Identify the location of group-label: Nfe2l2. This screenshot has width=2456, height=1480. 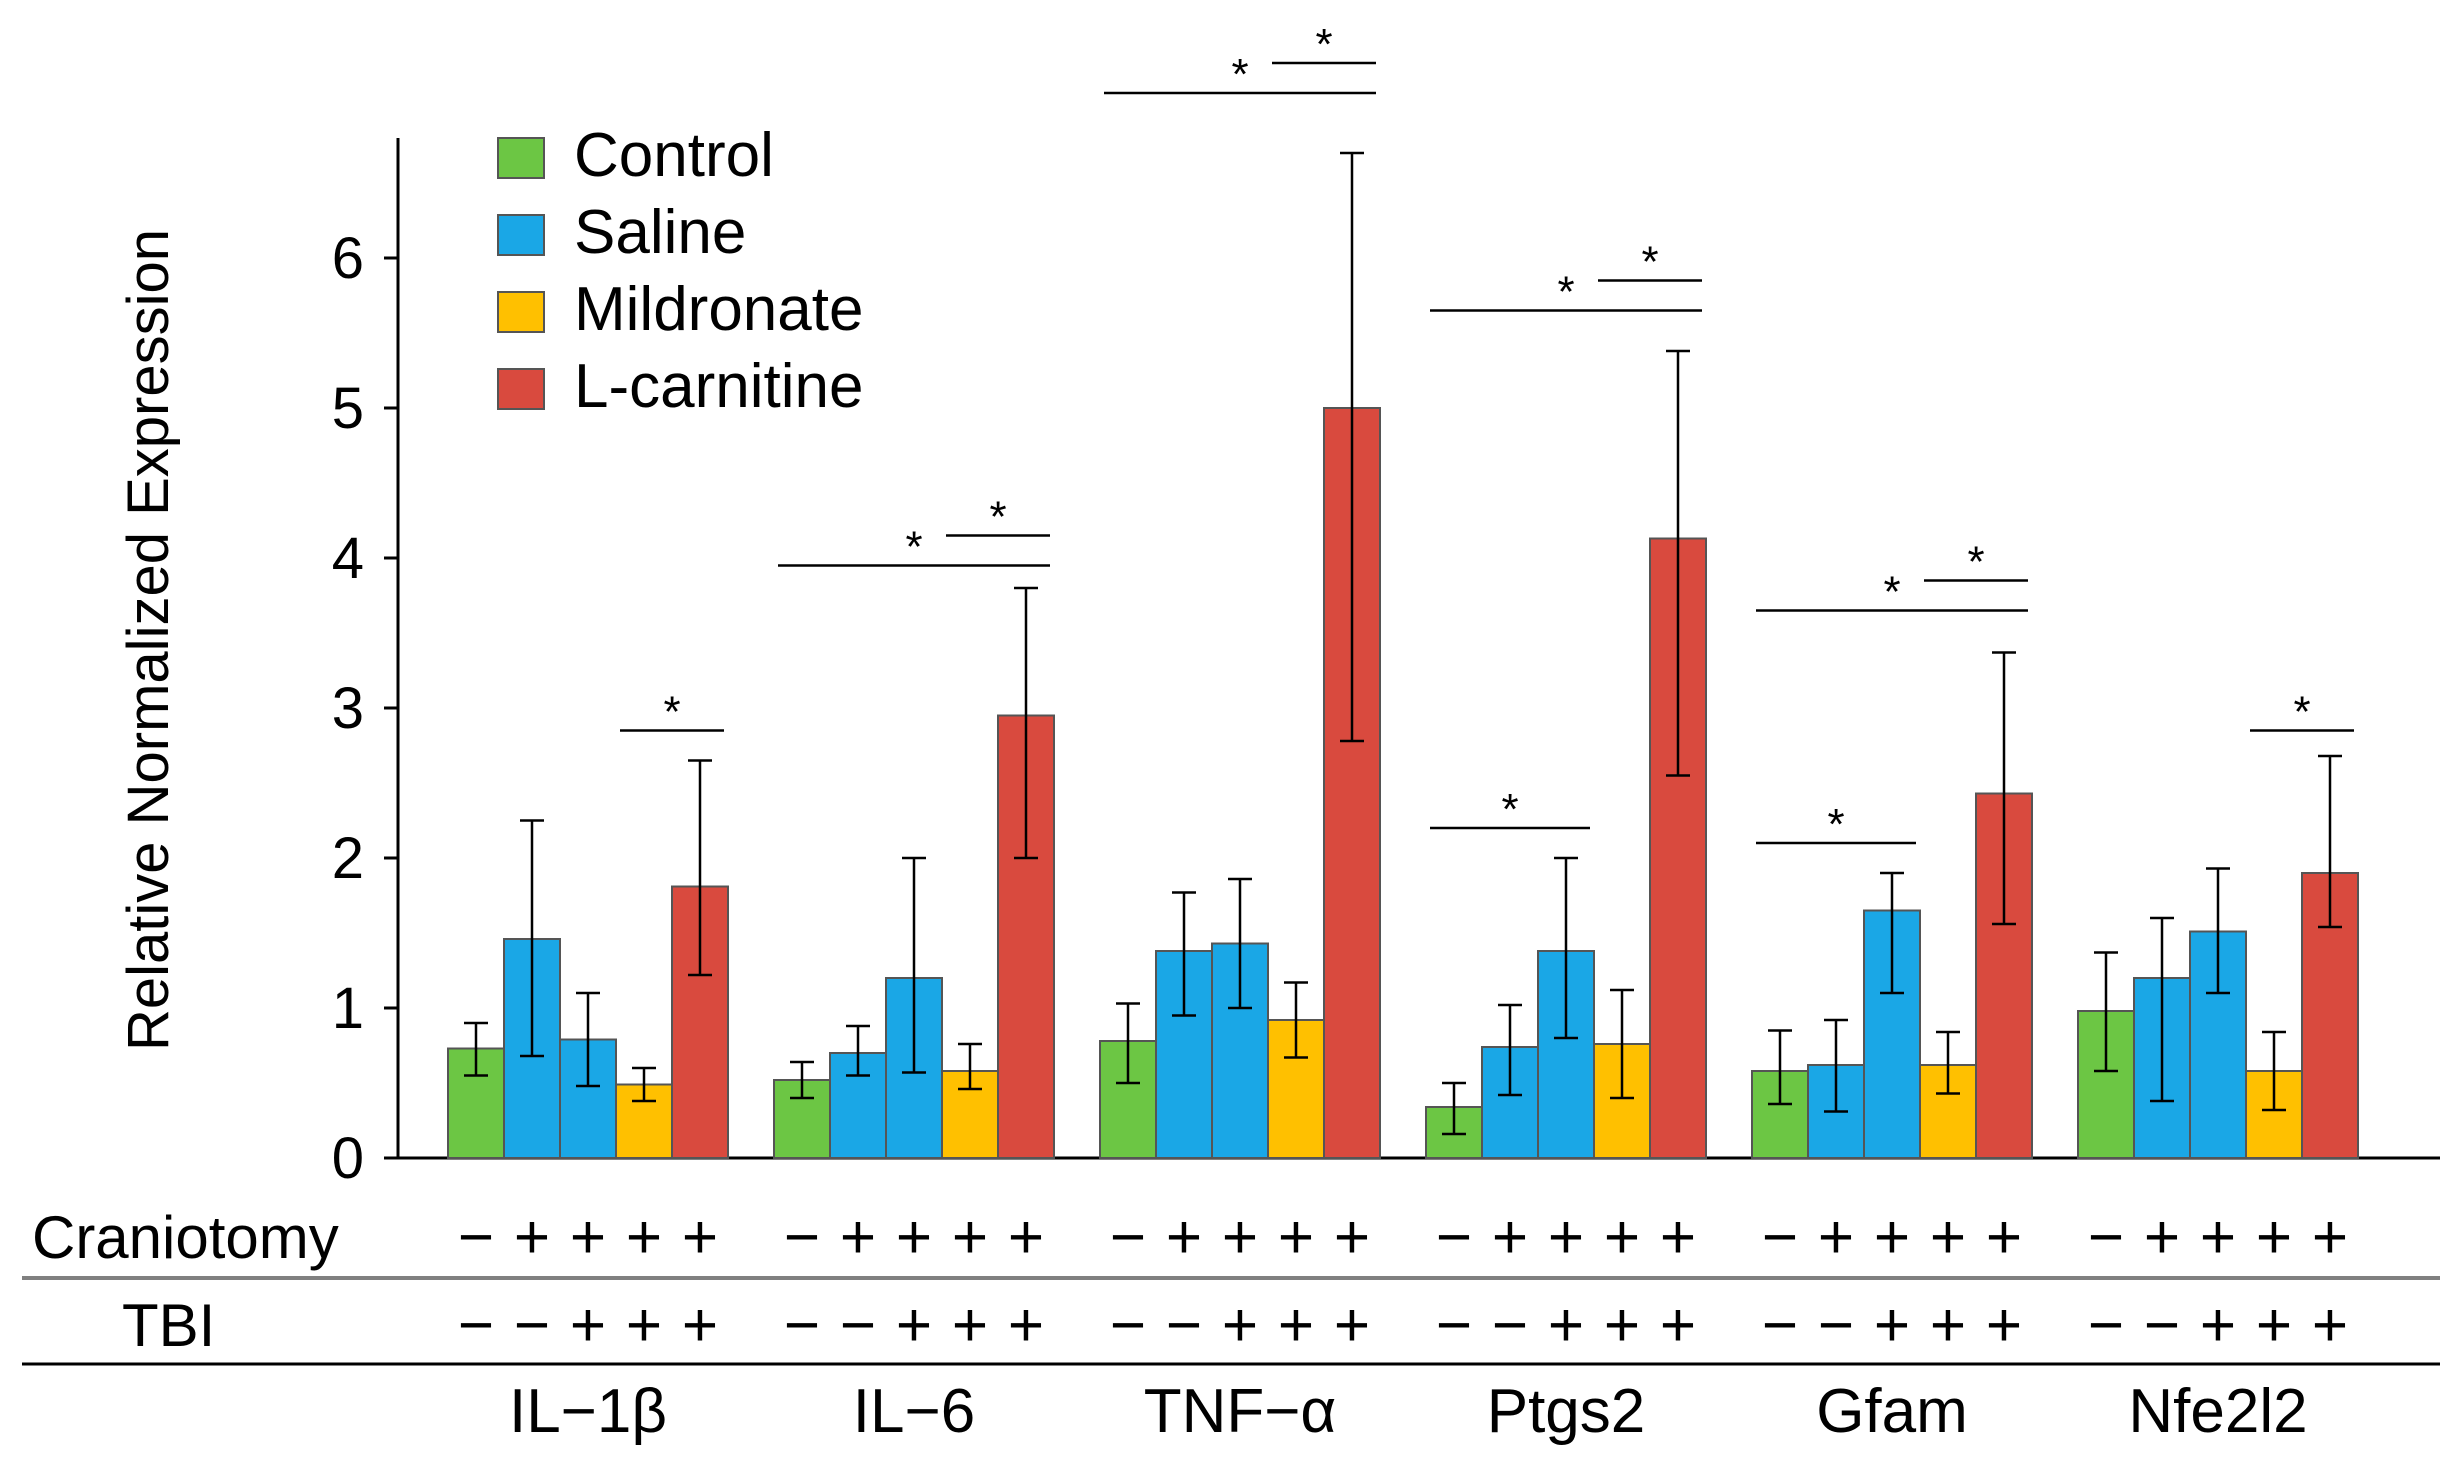
(2217, 1411).